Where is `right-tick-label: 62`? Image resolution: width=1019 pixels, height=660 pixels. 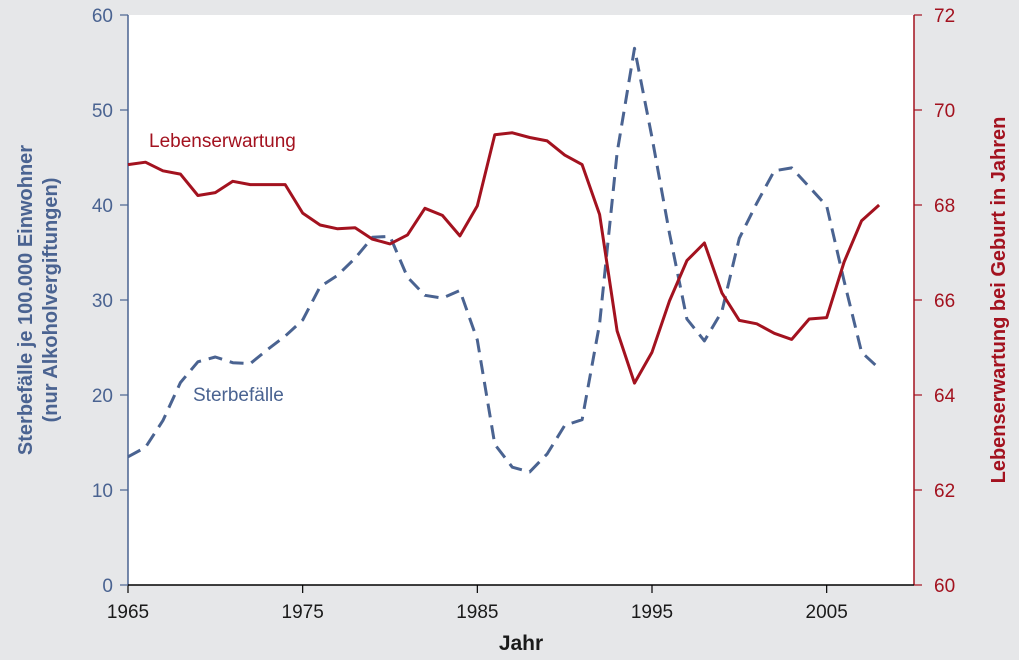 right-tick-label: 62 is located at coordinates (944, 491).